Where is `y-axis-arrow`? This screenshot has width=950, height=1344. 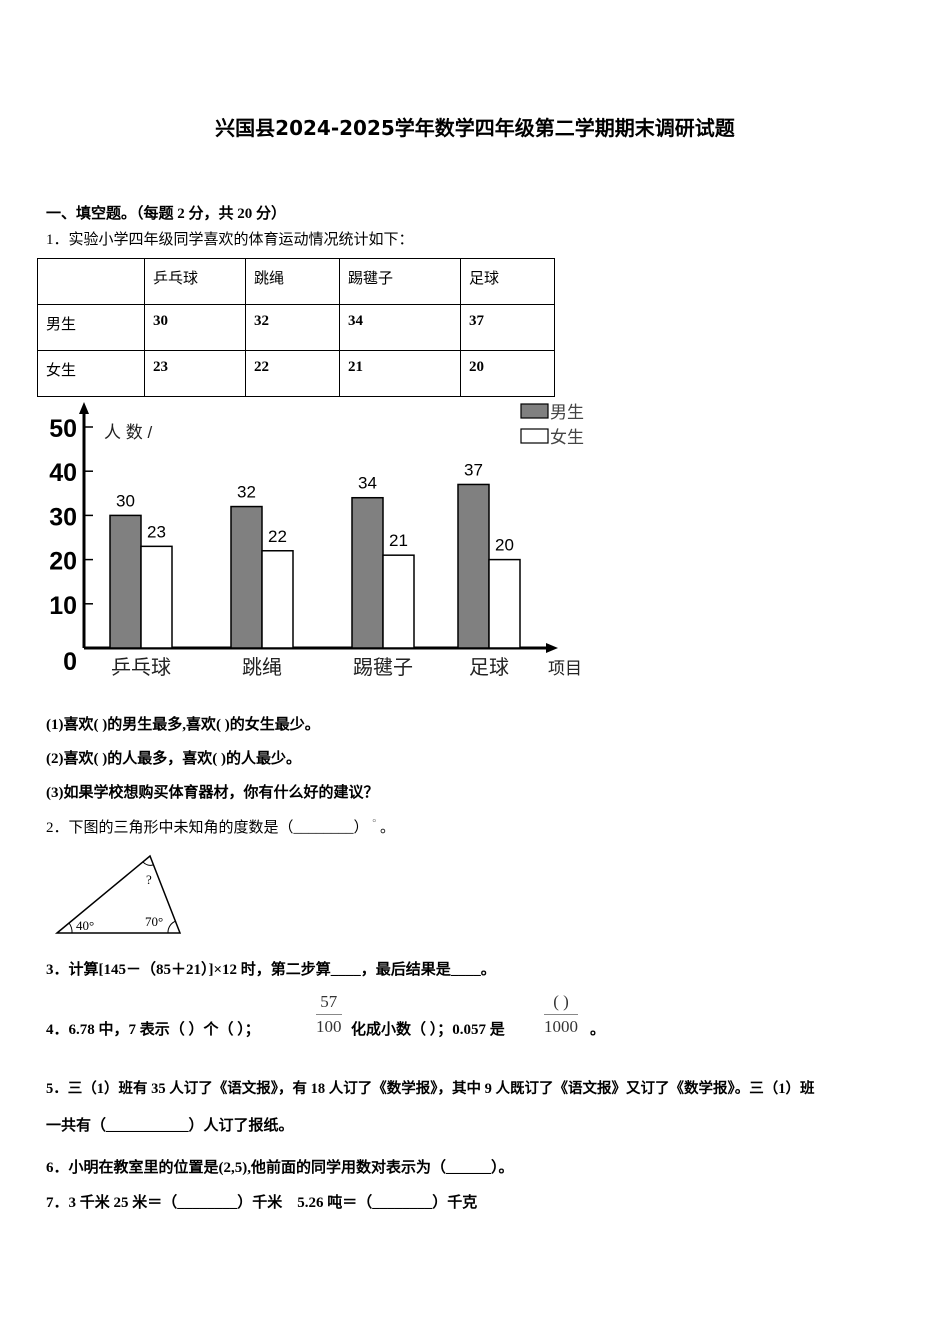
y-axis-arrow is located at coordinates (84, 408).